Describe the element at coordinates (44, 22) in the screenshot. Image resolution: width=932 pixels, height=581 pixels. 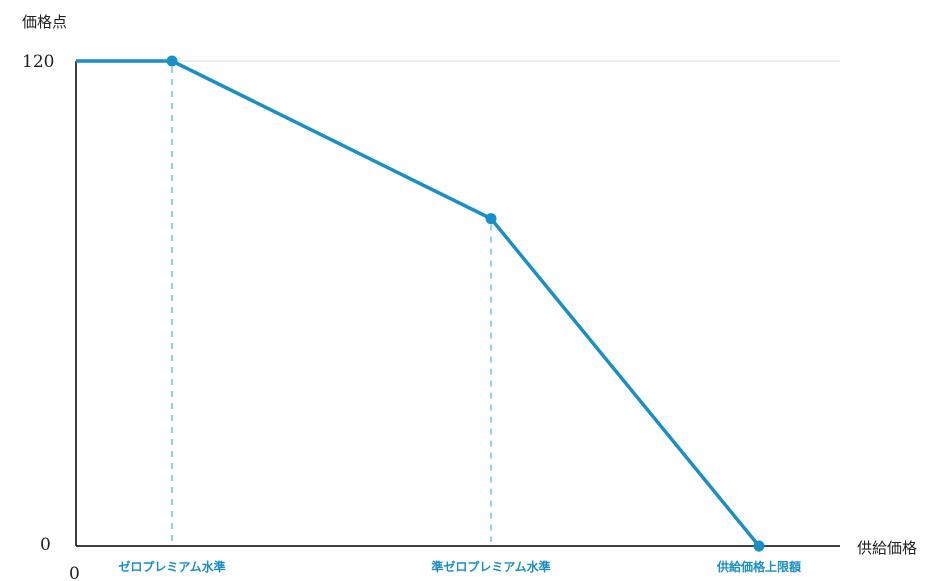
I see `y-axis-title: 価格点` at that location.